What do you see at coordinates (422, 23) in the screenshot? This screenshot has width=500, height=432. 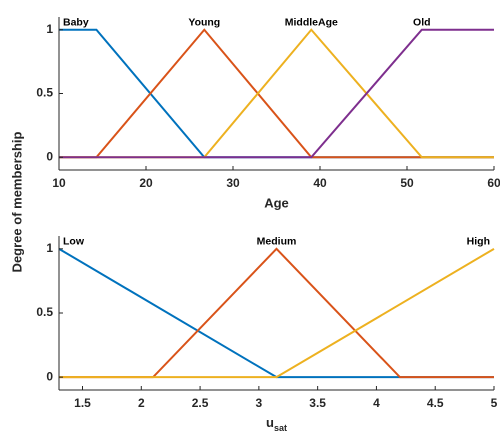 I see `mf-label: Old` at bounding box center [422, 23].